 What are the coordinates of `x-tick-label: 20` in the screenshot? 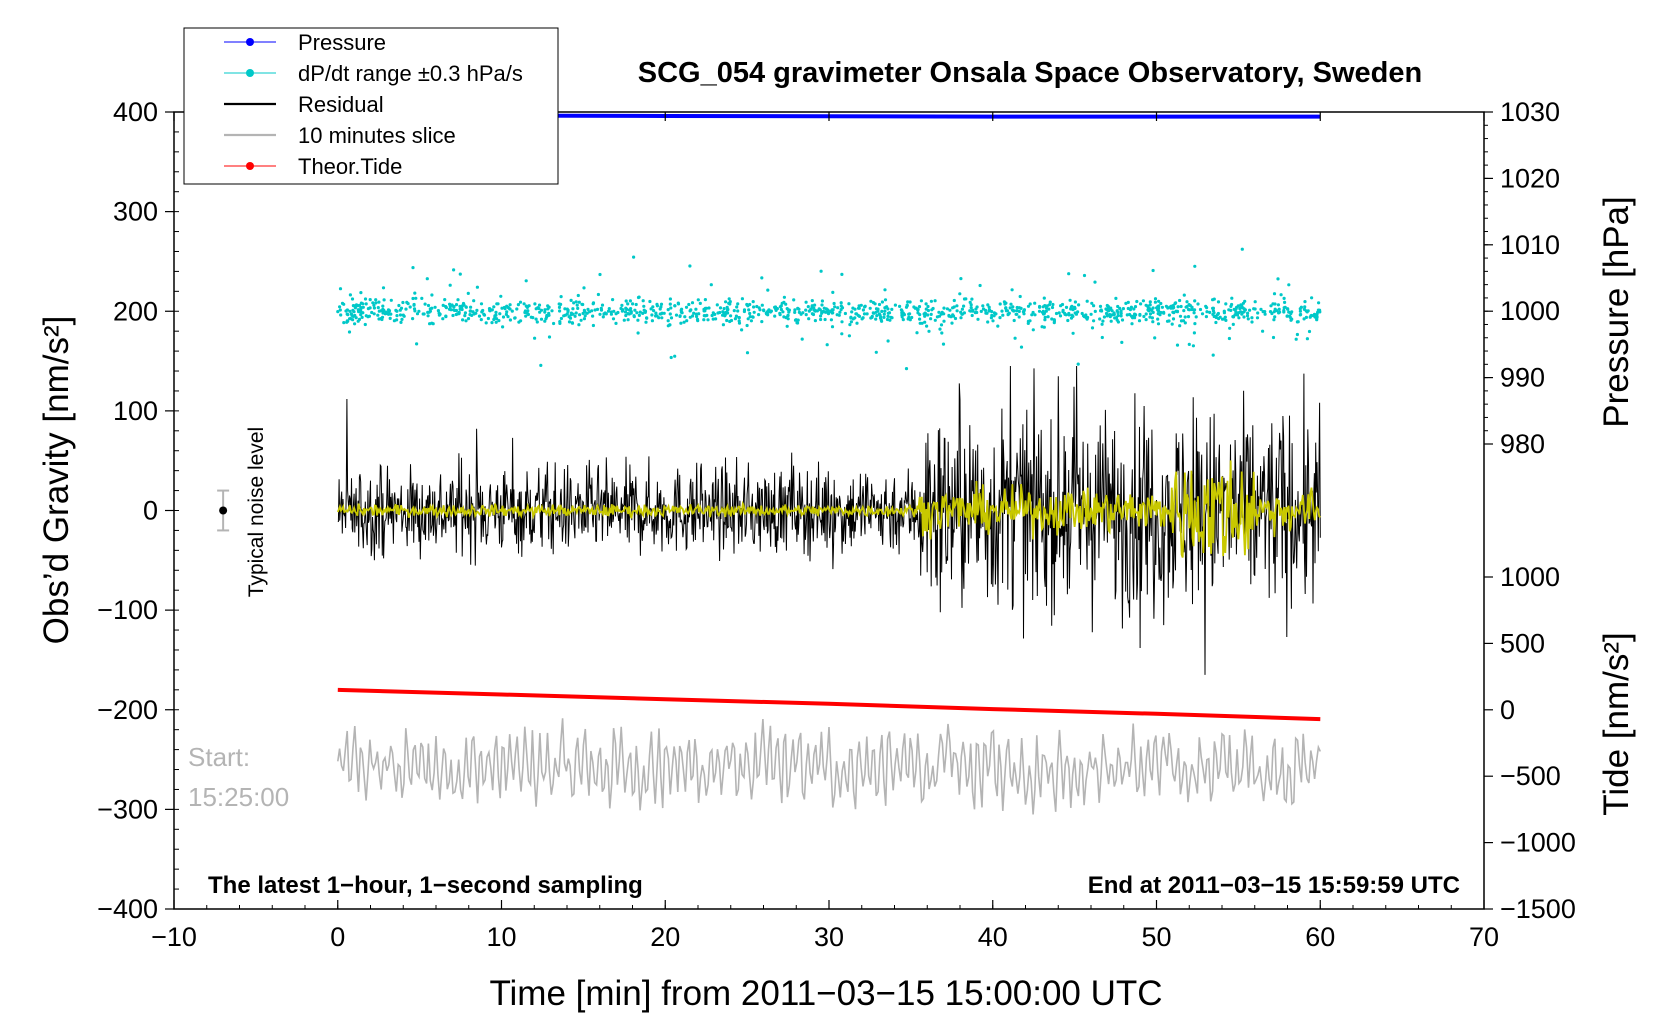 It's located at (665, 937).